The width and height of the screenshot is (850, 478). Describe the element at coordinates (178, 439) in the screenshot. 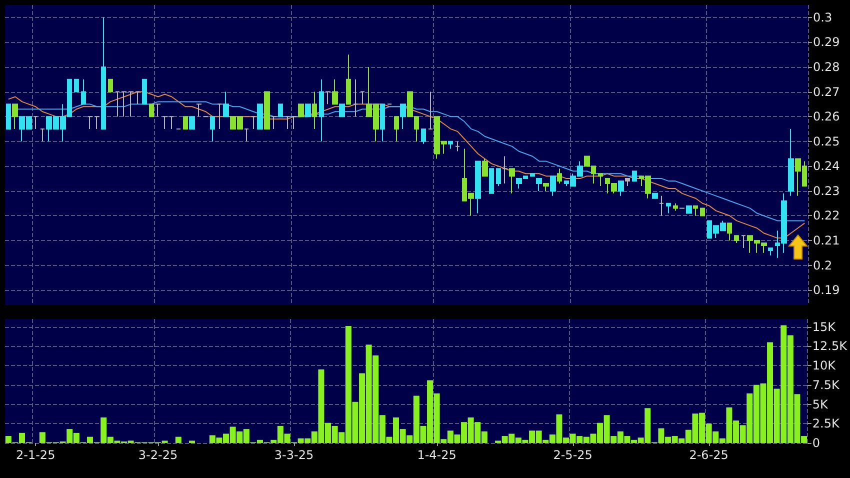

I see `bar` at that location.